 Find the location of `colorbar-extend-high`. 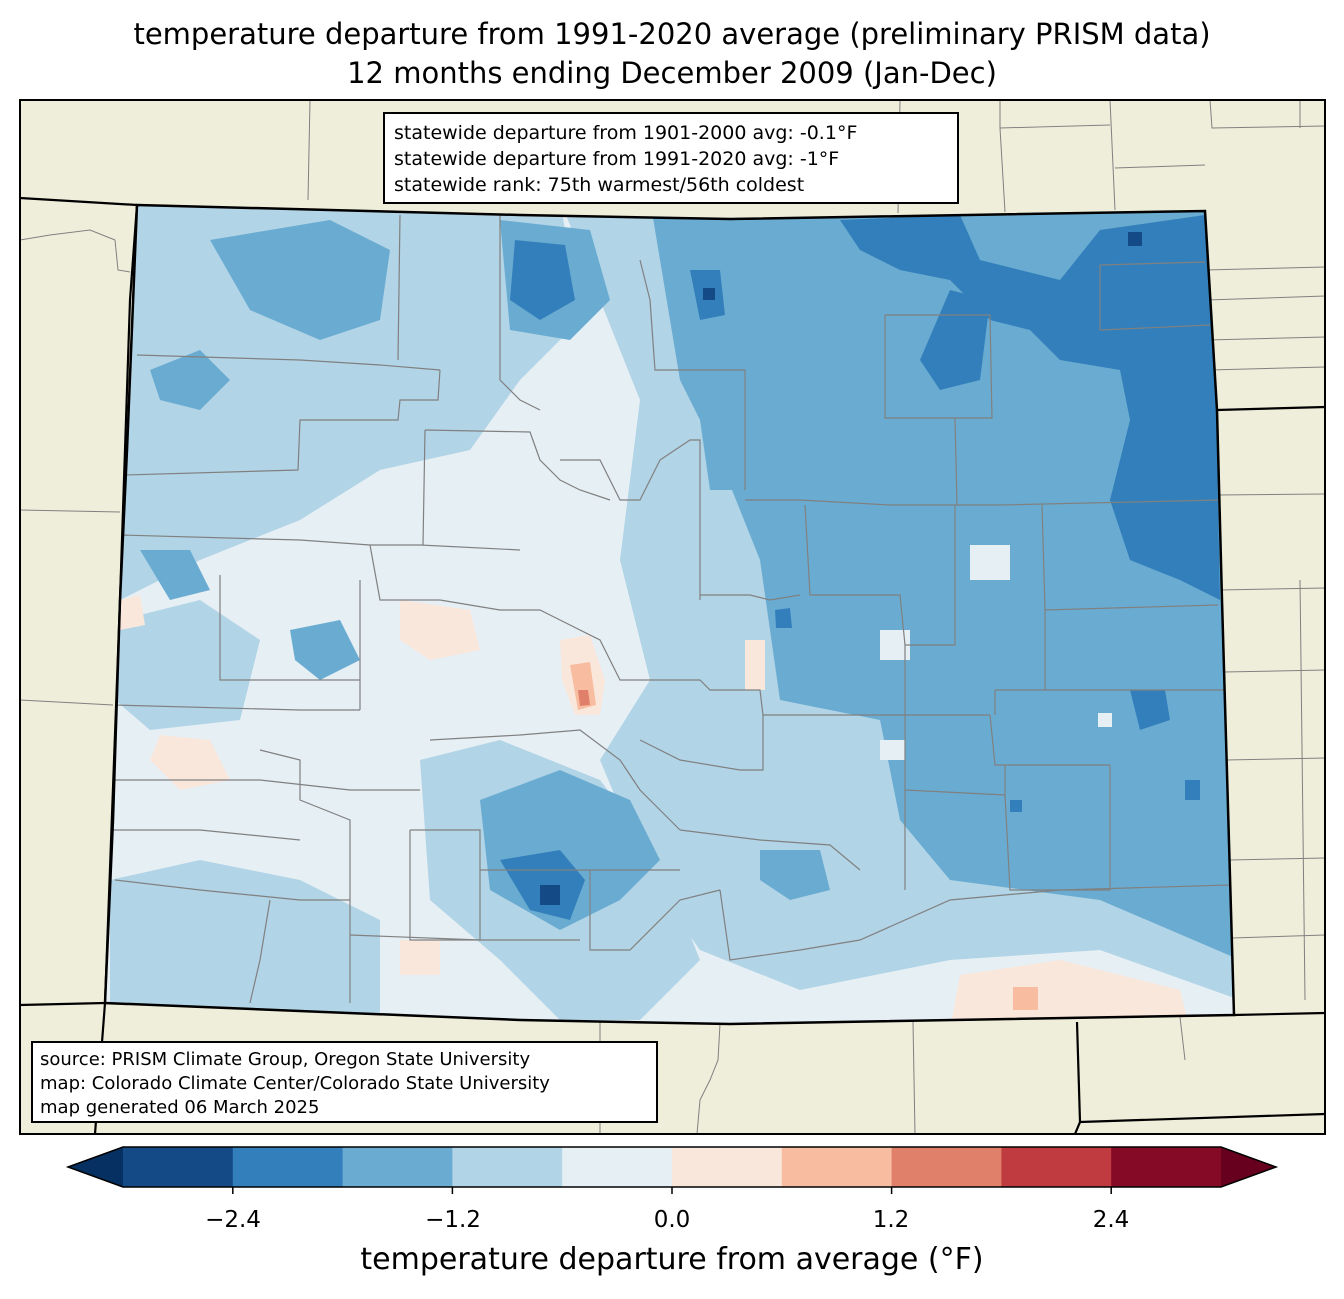

colorbar-extend-high is located at coordinates (1248, 1167).